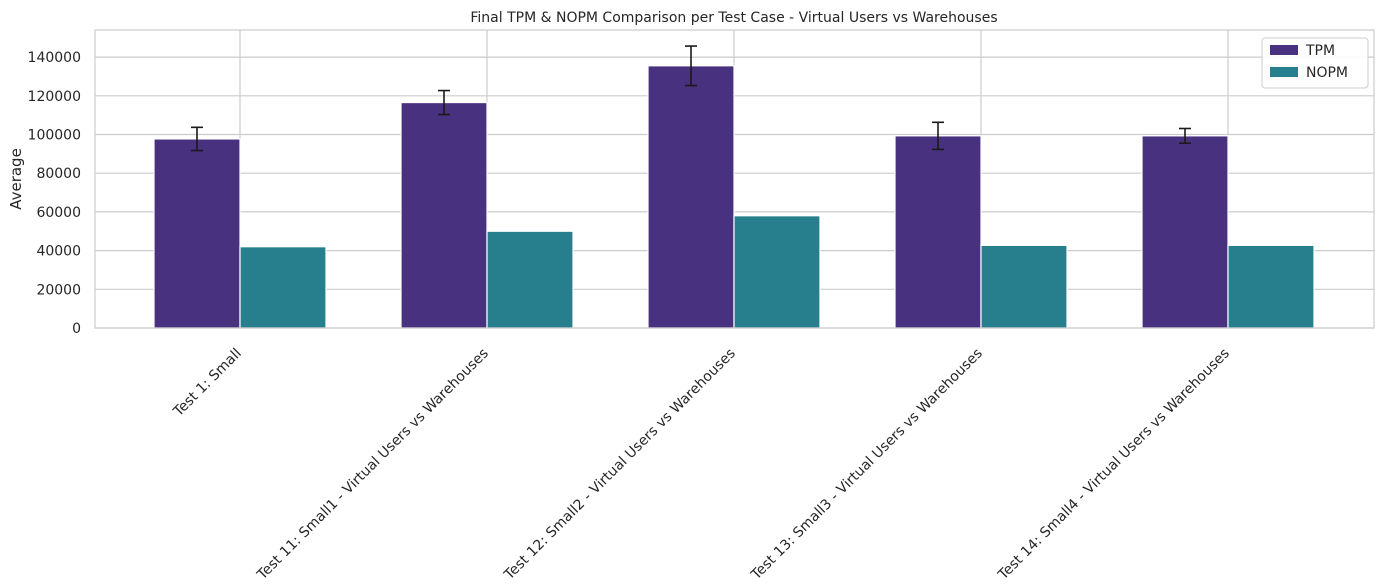 This screenshot has width=1384, height=584. What do you see at coordinates (1315, 63) in the screenshot?
I see `legend: TPM NOPM` at bounding box center [1315, 63].